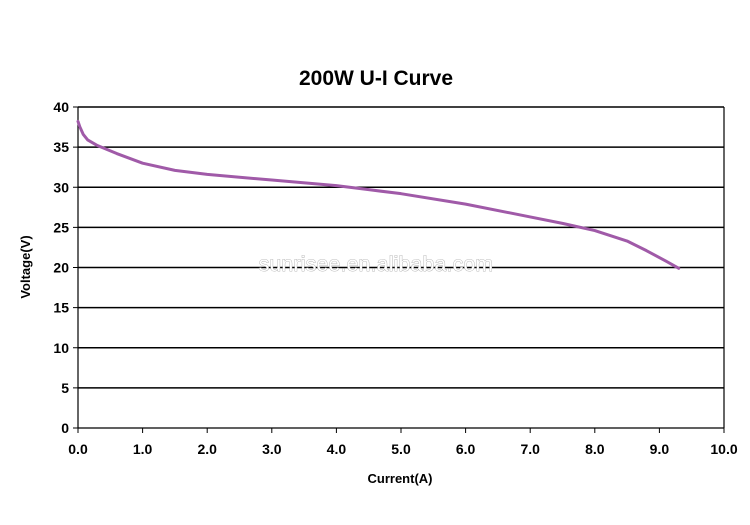 This screenshot has width=750, height=525. I want to click on x-tick-label-3: 3.0, so click(272, 449).